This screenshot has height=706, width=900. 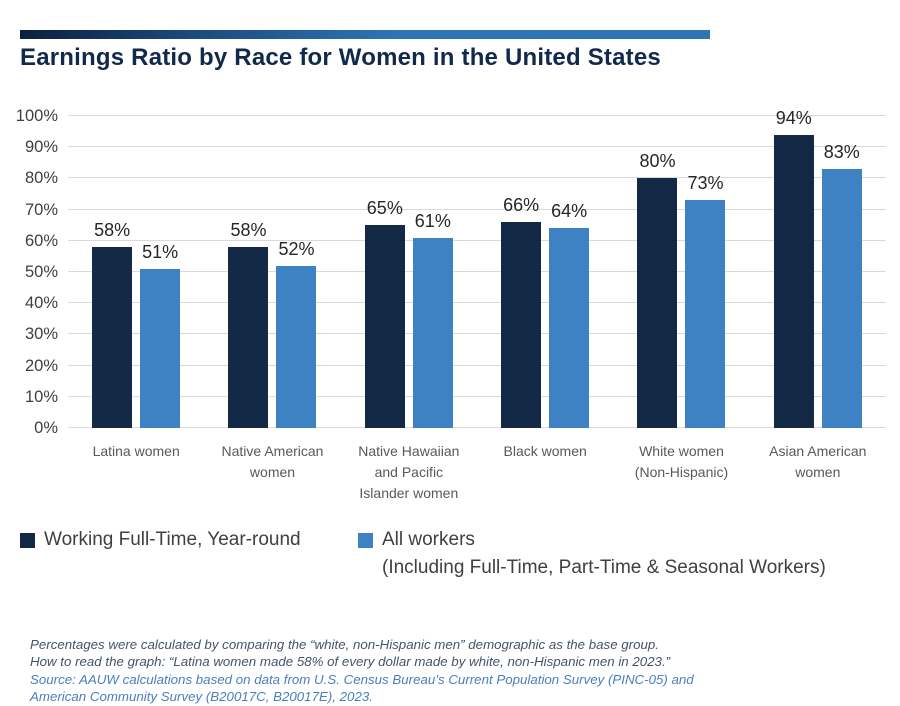 What do you see at coordinates (818, 461) in the screenshot?
I see `category-label-5: Asian American women` at bounding box center [818, 461].